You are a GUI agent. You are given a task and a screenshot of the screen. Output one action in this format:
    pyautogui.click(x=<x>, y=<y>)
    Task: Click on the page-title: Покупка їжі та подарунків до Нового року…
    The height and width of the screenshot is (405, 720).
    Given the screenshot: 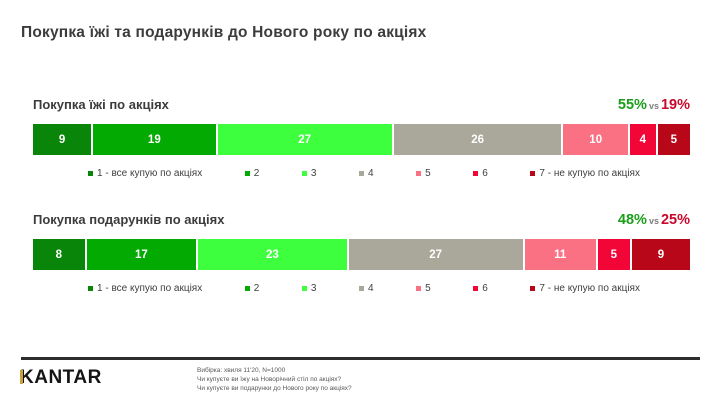 What is the action you would take?
    pyautogui.click(x=224, y=32)
    